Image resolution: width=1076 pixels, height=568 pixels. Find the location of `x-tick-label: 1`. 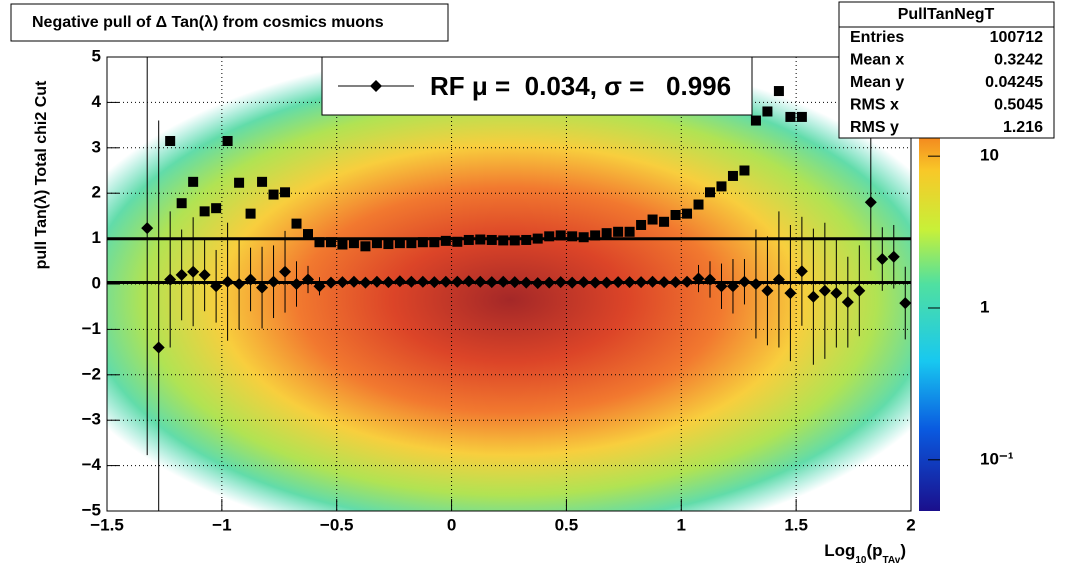

x-tick-label: 1 is located at coordinates (681, 524).